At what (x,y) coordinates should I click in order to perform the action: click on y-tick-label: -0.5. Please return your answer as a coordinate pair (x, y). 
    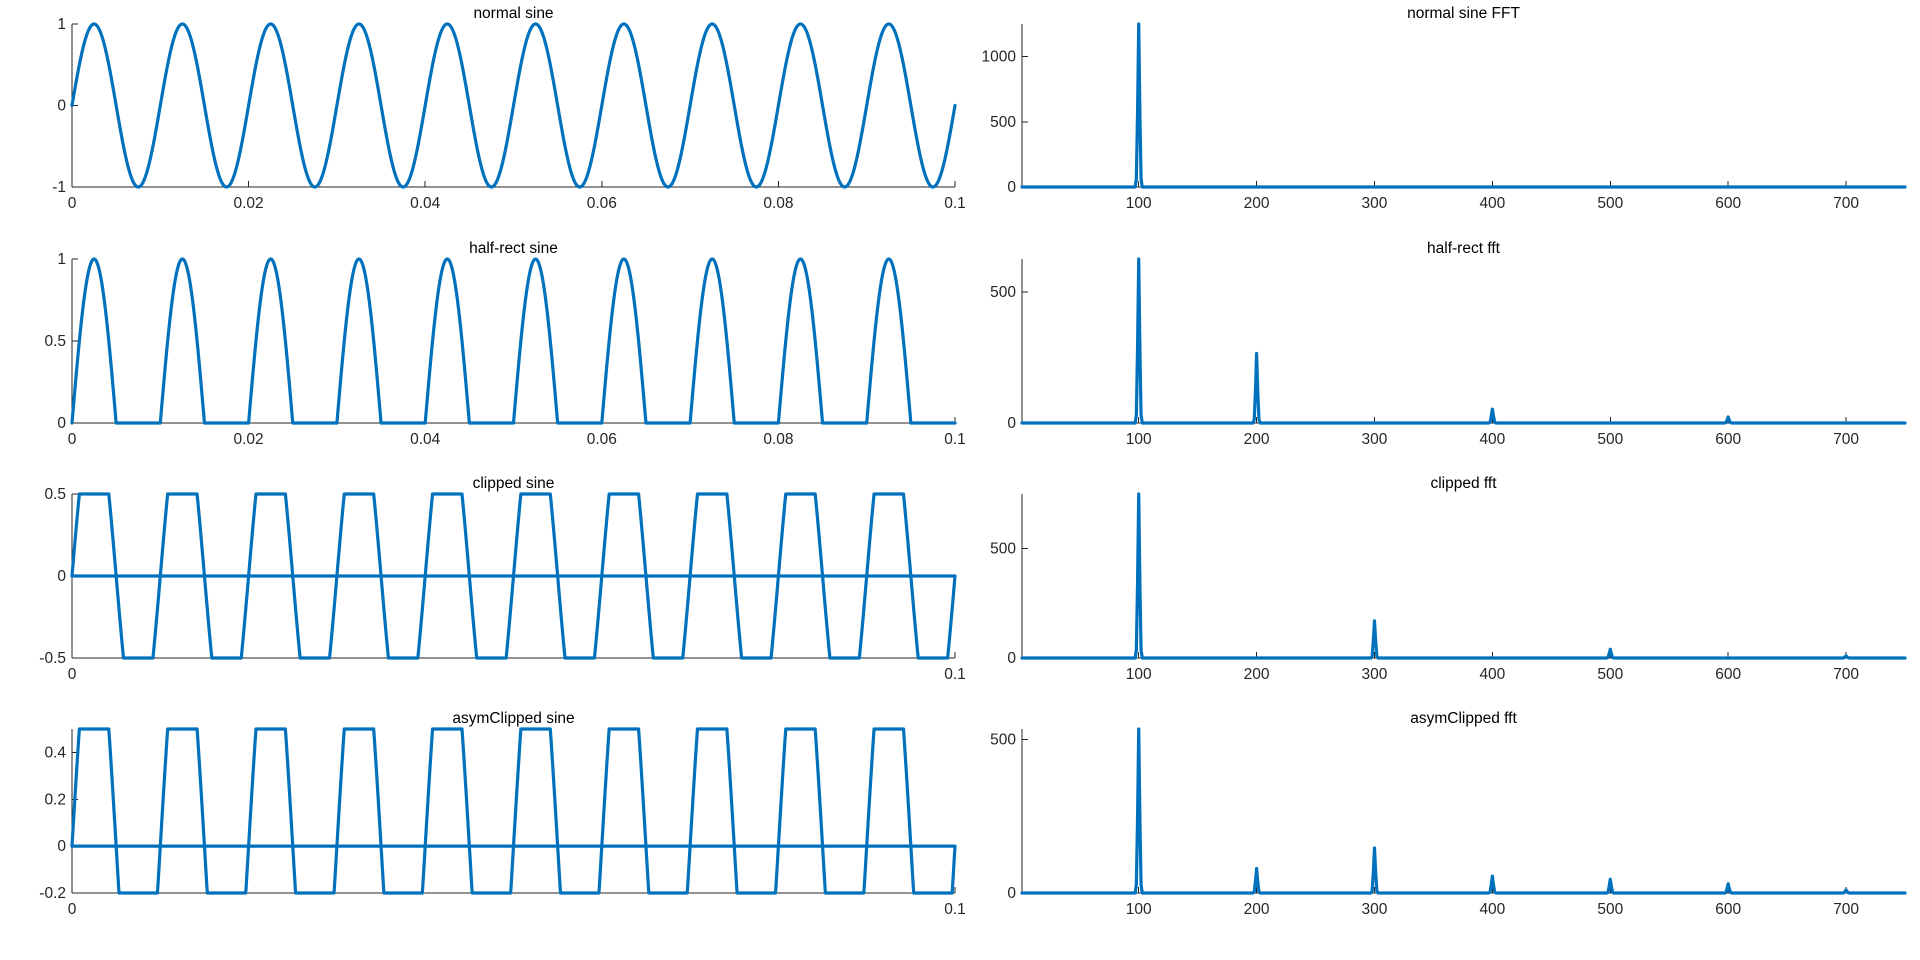
    Looking at the image, I should click on (52, 658).